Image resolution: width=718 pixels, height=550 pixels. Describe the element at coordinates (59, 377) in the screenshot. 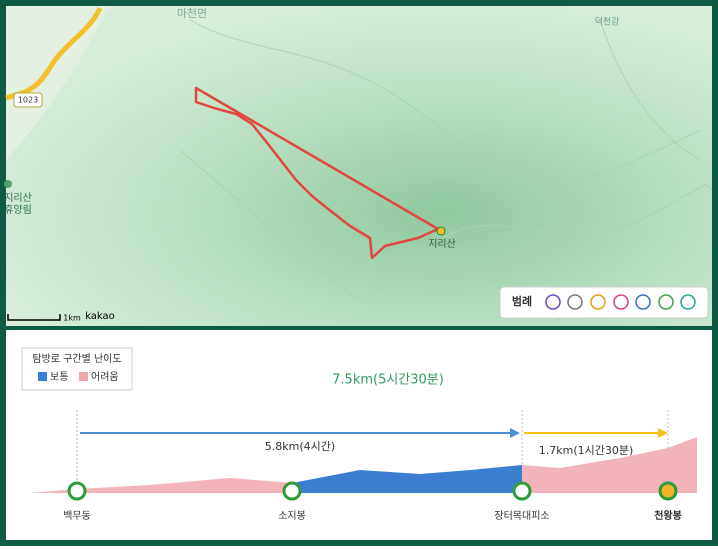

I see `legend-label: 보통` at that location.